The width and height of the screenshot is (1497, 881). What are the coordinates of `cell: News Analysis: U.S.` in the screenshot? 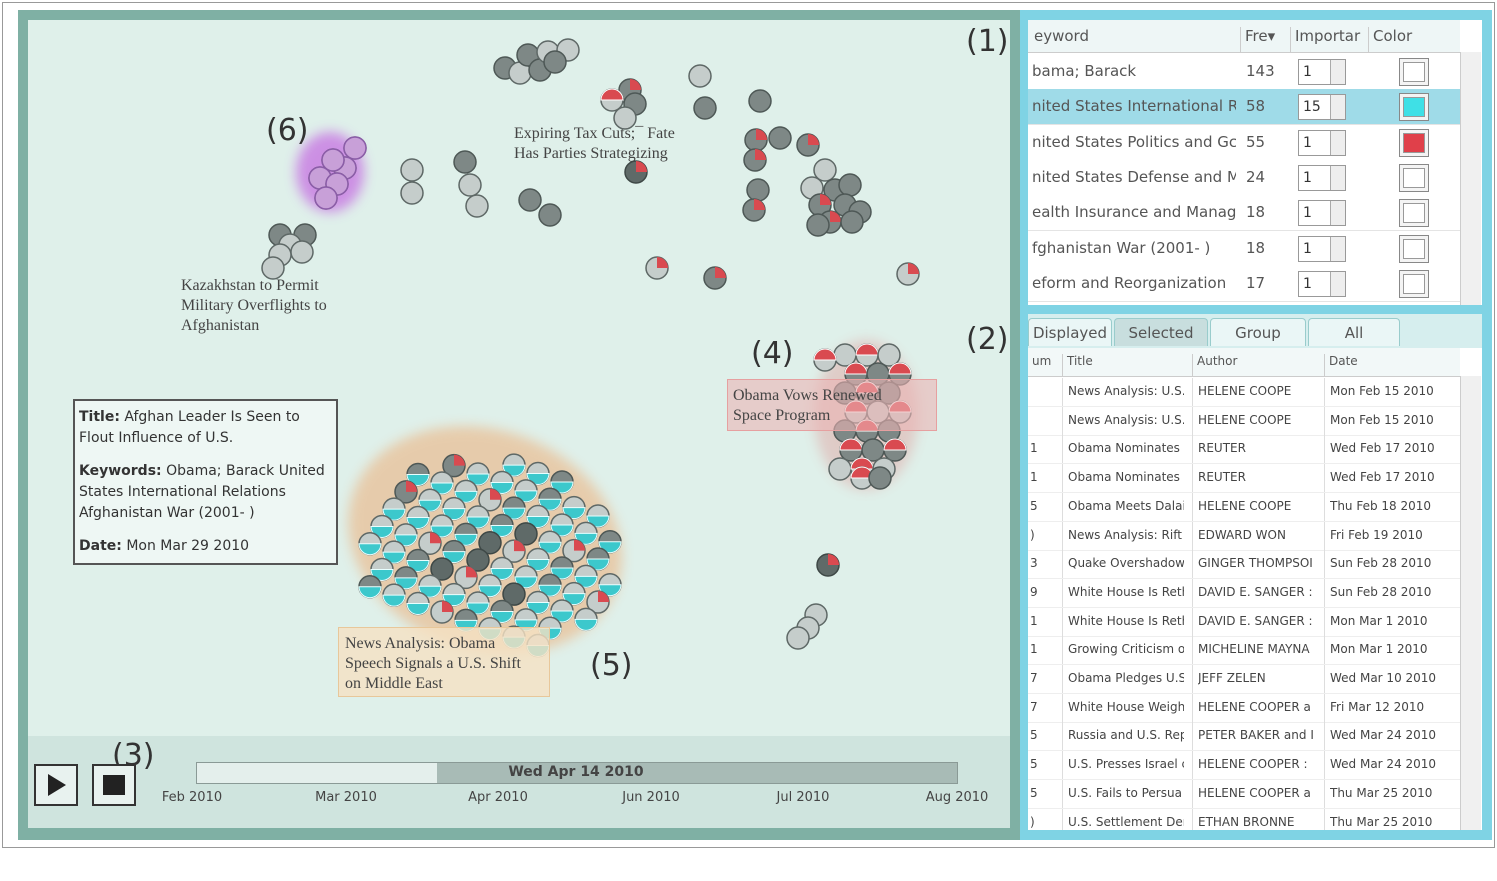 It's located at (1126, 419).